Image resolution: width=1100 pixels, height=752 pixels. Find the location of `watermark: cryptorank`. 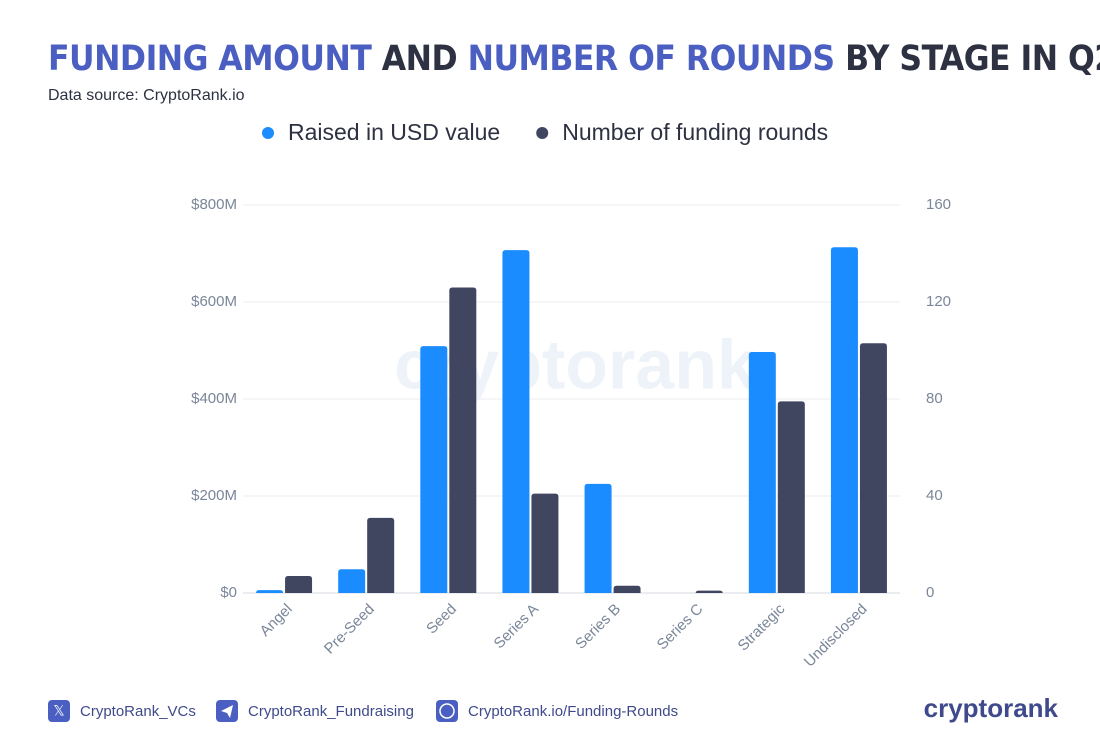

watermark: cryptorank is located at coordinates (575, 364).